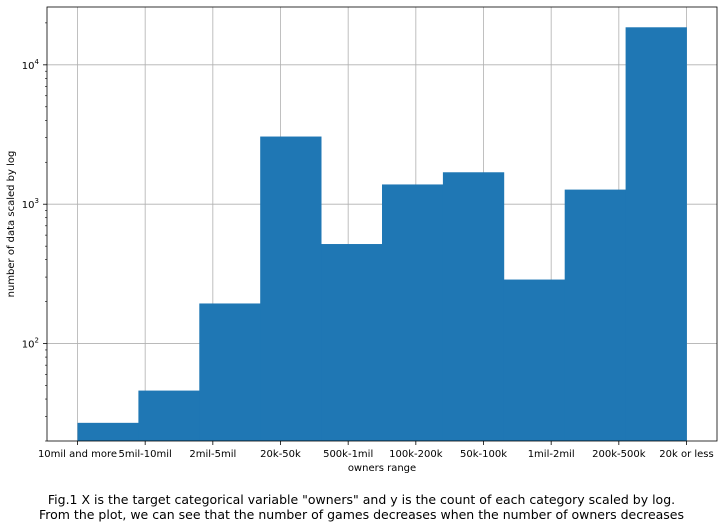  Describe the element at coordinates (686, 454) in the screenshot. I see `x-tick-label: 20k or less` at that location.